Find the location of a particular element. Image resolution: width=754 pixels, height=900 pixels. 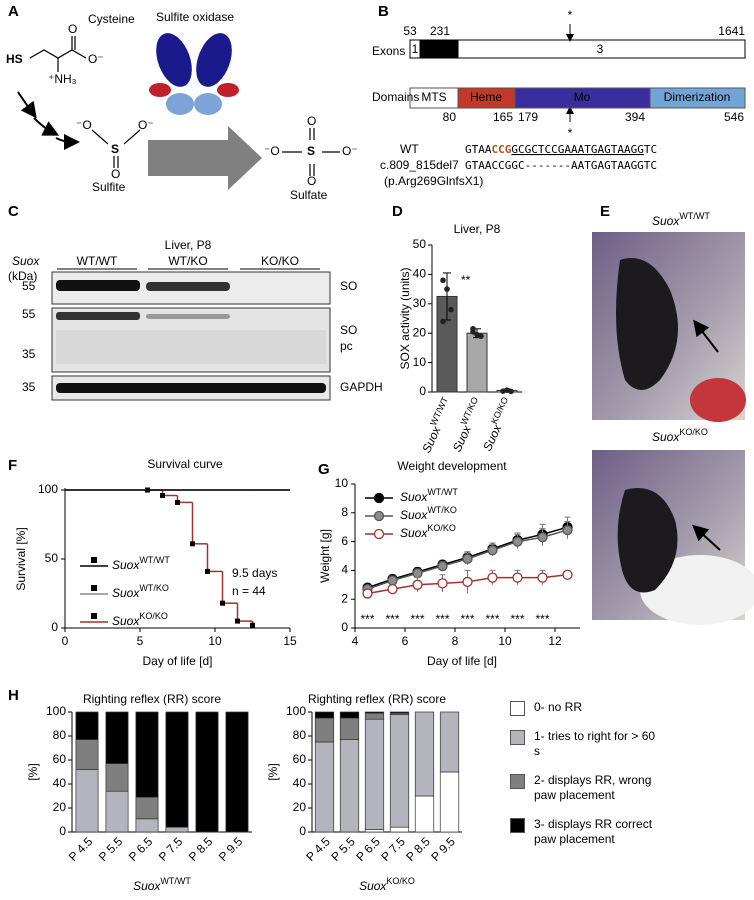

atom: ⁻O is located at coordinates (272, 151).